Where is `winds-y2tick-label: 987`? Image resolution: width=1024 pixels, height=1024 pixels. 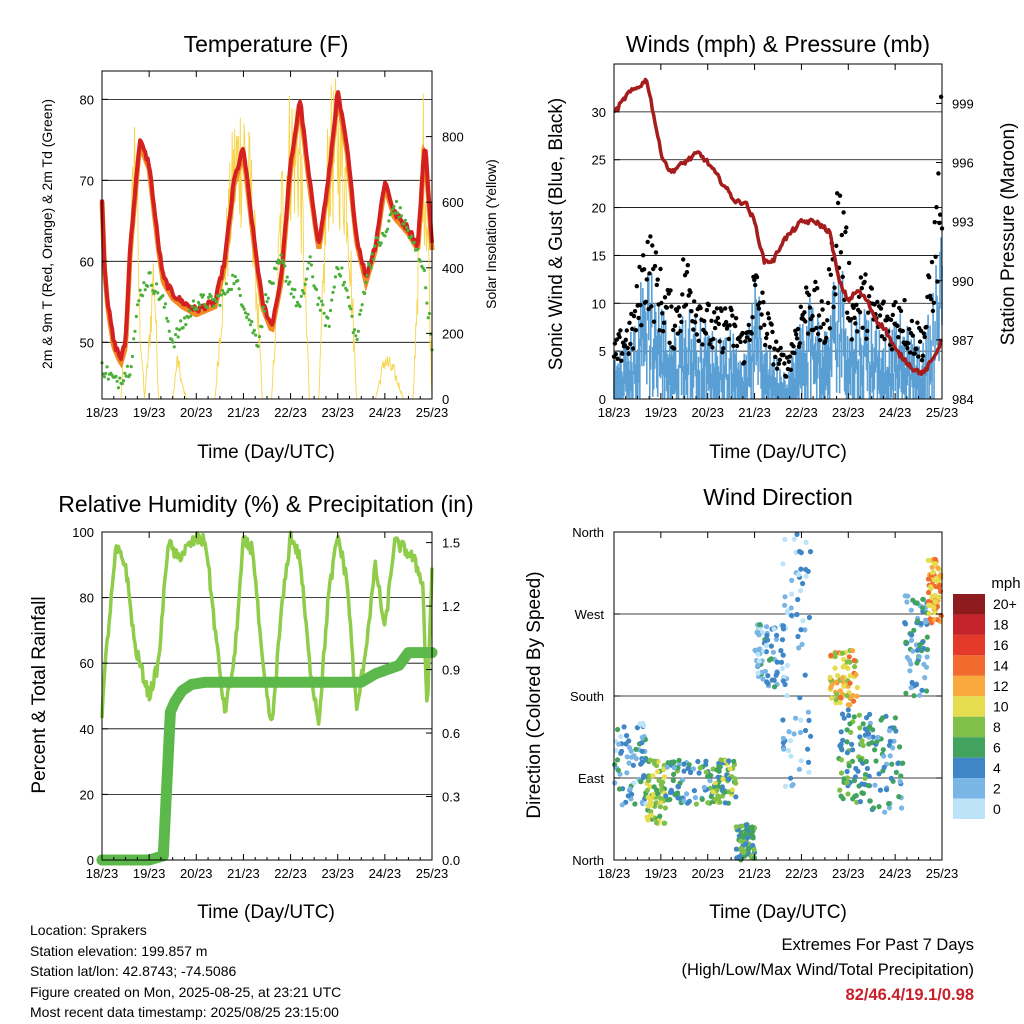 winds-y2tick-label: 987 is located at coordinates (963, 340).